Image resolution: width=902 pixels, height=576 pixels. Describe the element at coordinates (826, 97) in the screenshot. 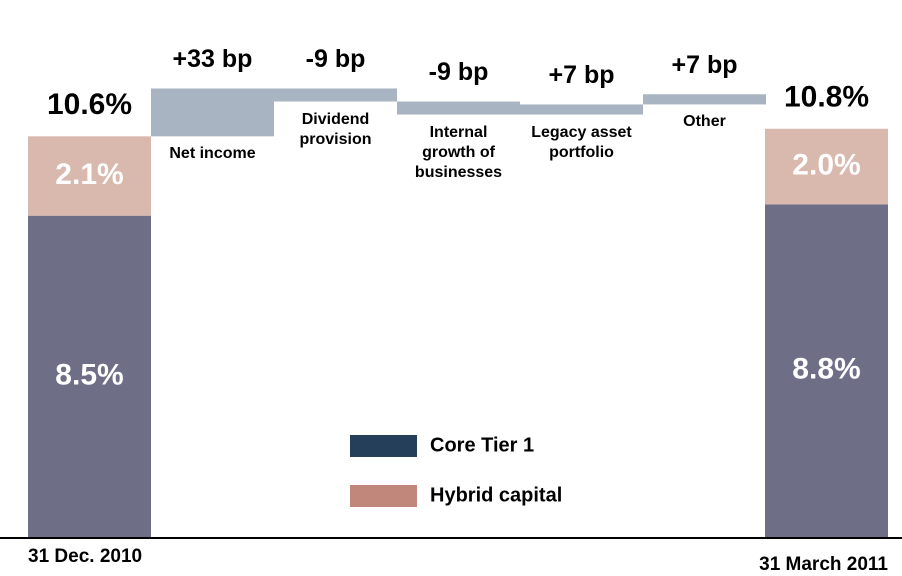

I see `total-label: 10.8%` at that location.